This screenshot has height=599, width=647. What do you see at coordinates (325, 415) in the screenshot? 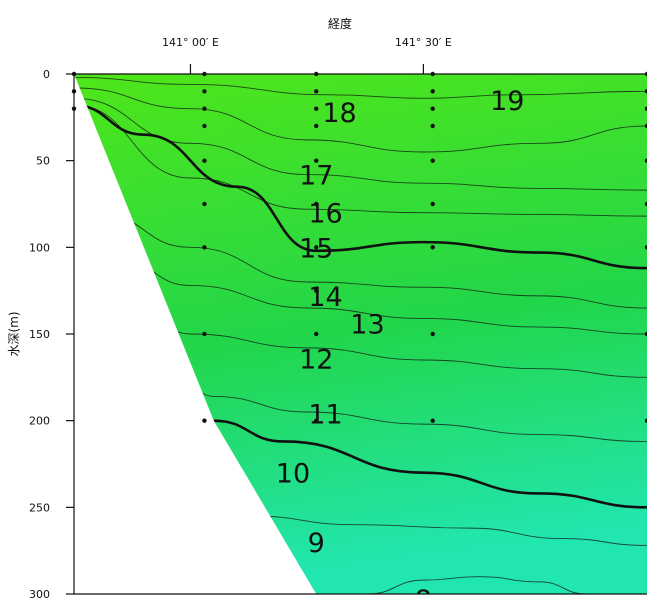
I see `contour-label-11: 11` at bounding box center [325, 415].